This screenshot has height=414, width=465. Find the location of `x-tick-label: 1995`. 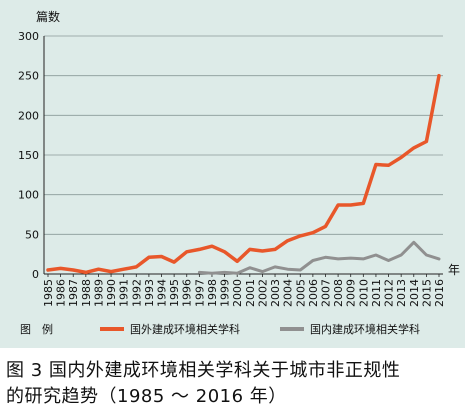

x-tick-label: 1995 is located at coordinates (174, 293).